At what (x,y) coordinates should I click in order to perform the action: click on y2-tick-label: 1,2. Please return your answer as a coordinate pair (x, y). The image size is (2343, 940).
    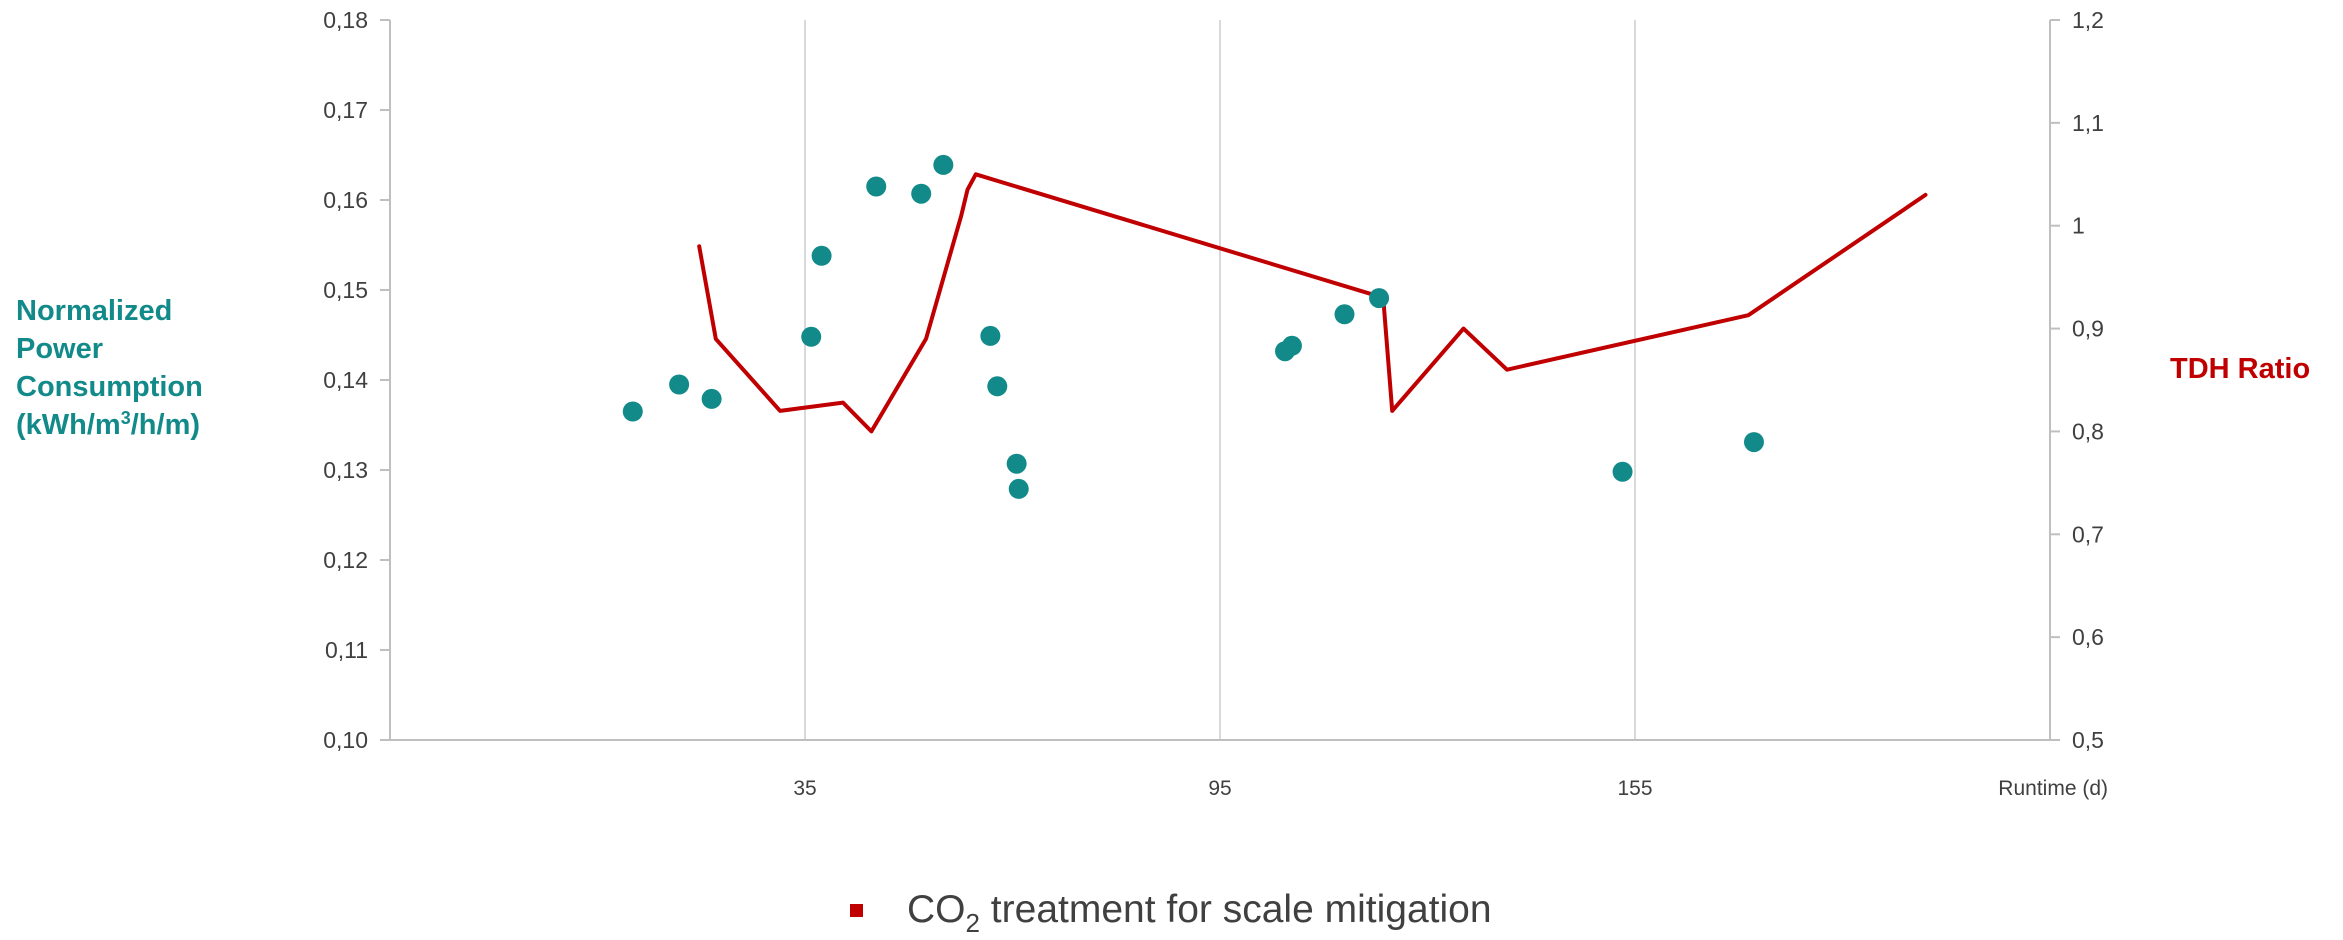
    Looking at the image, I should click on (2088, 20).